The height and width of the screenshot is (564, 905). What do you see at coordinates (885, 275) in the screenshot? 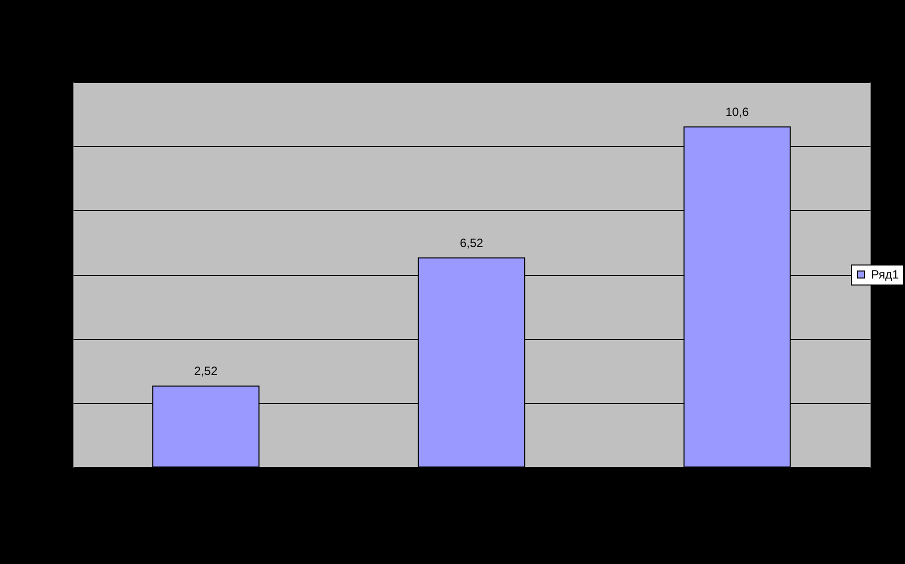
I see `legend-label: Ряд1` at bounding box center [885, 275].